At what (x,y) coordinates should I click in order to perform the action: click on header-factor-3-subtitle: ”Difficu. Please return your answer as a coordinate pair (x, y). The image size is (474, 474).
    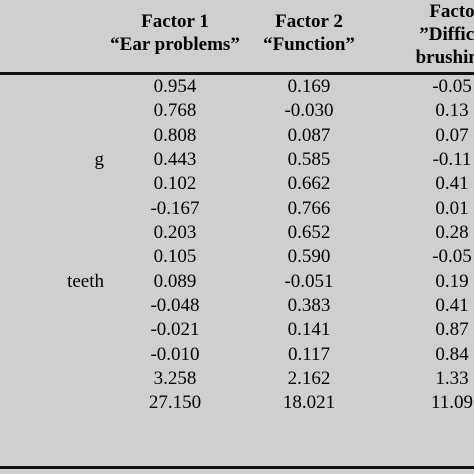
    Looking at the image, I should click on (446, 34).